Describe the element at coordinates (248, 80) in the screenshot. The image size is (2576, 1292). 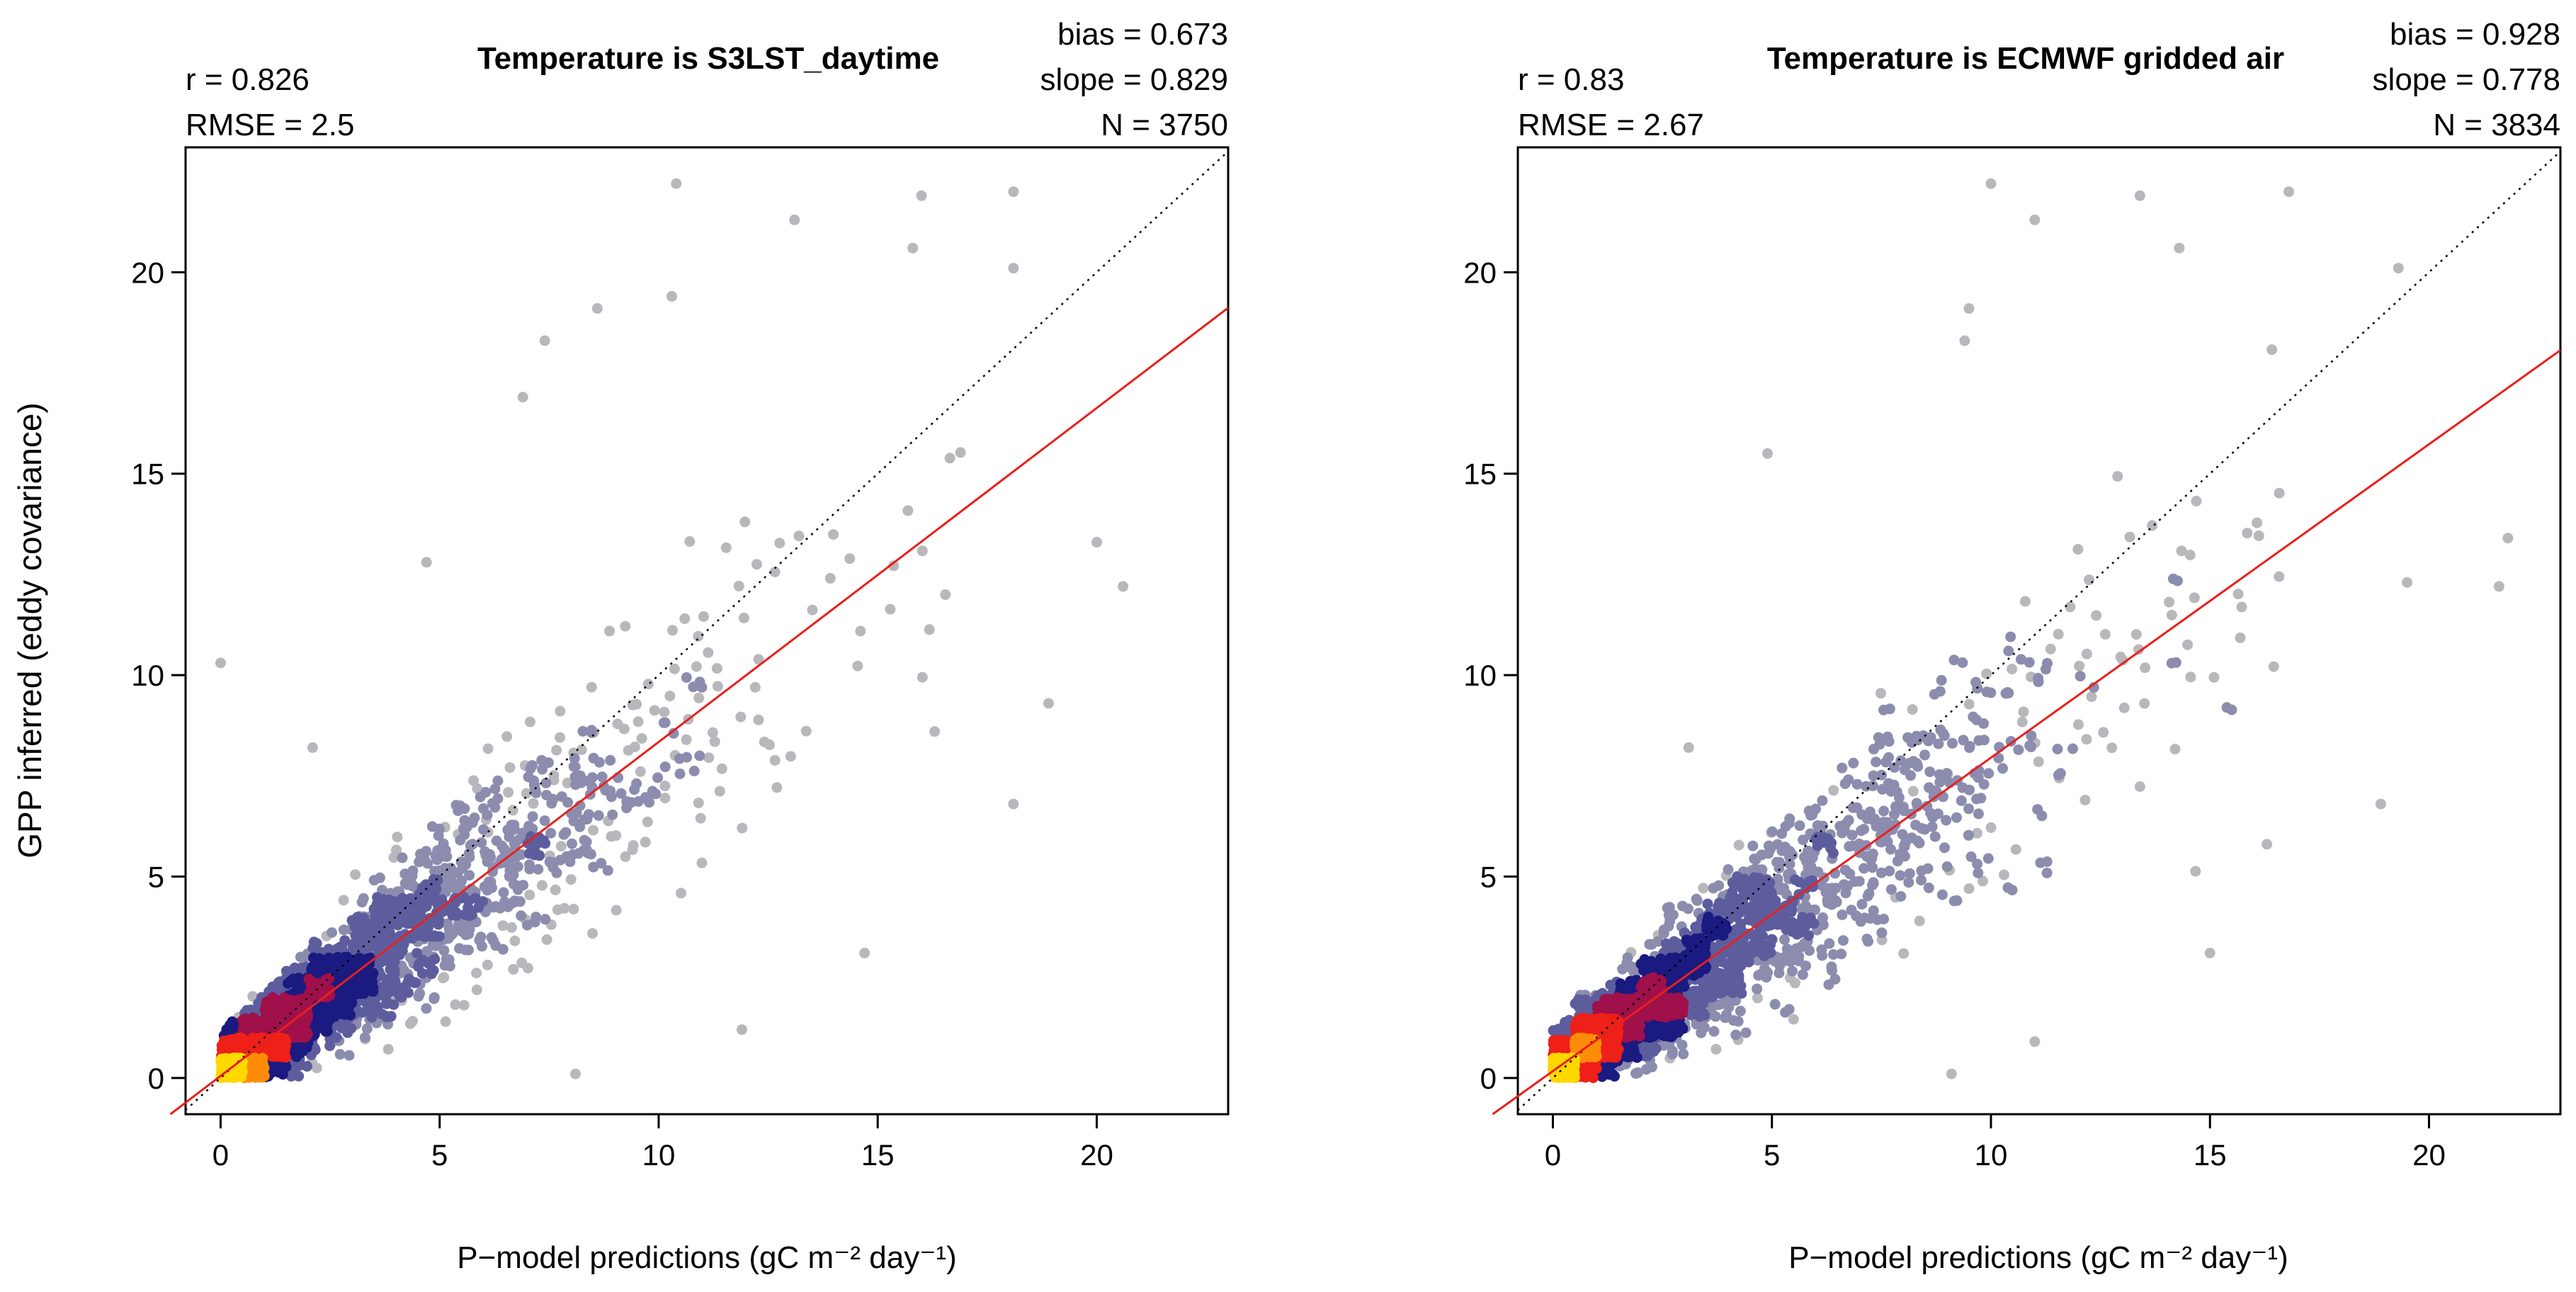
I see `stat-r: r = 0.826` at that location.